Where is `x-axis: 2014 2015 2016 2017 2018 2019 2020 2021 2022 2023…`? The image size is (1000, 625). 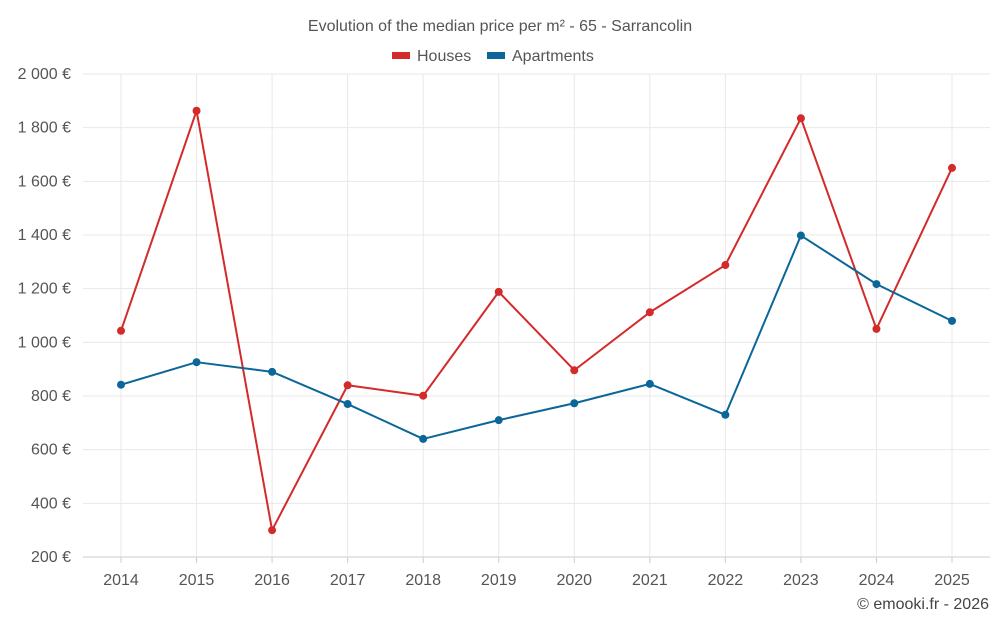
x-axis: 2014 2015 2016 2017 2018 2019 2020 2021 2022 2023… is located at coordinates (536, 573).